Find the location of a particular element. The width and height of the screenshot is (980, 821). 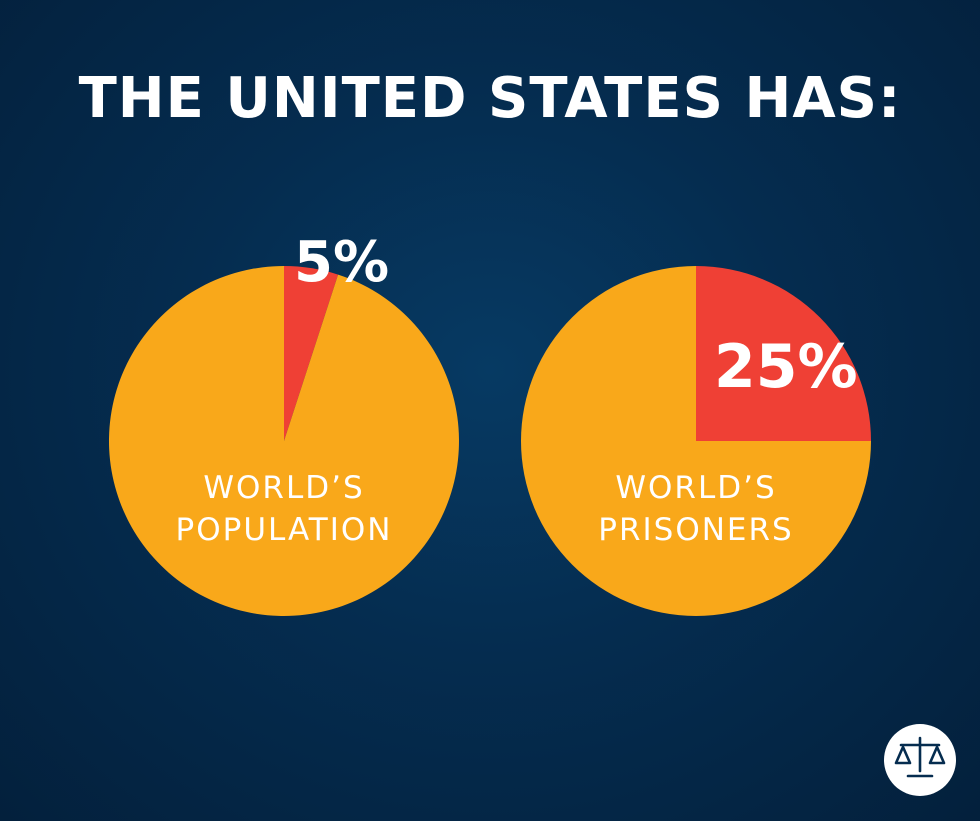

scales-of-justice-icon is located at coordinates (920, 760).